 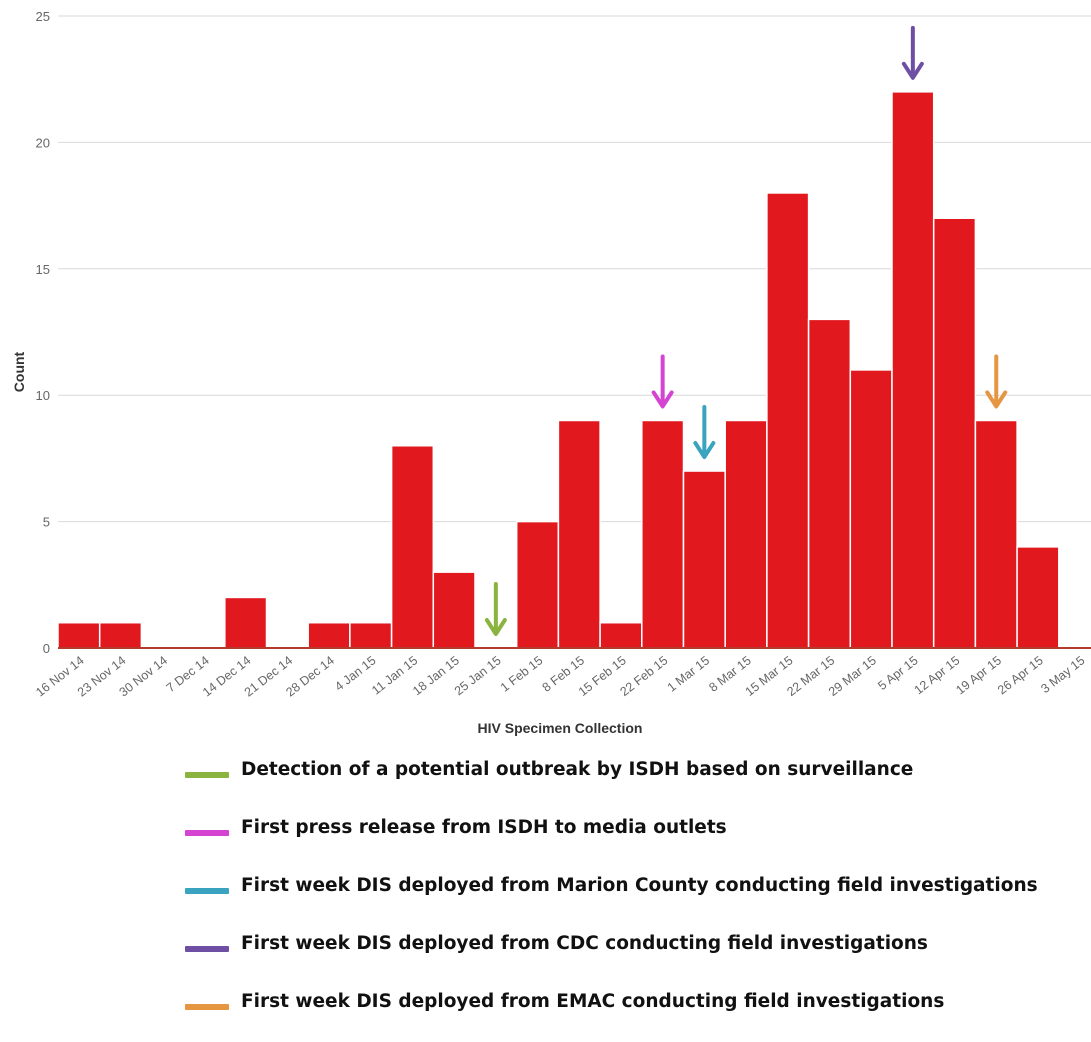 I want to click on y-tick-label: 25, so click(x=43, y=16).